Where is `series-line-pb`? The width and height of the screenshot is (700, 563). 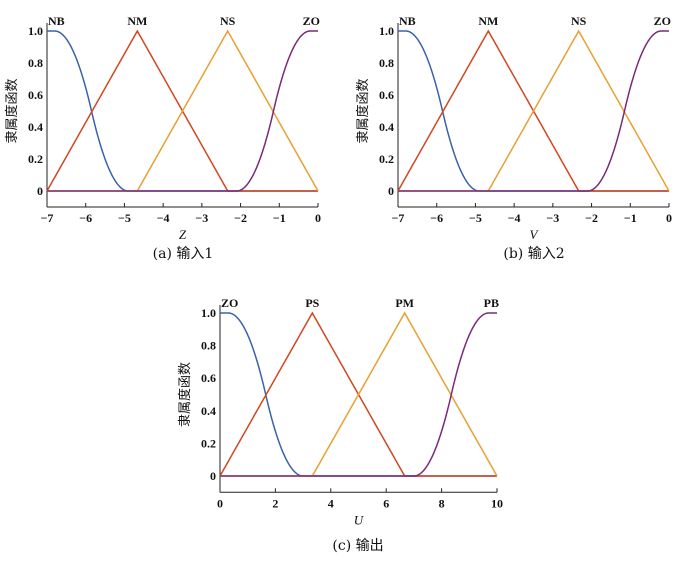
series-line-pb is located at coordinates (358, 394).